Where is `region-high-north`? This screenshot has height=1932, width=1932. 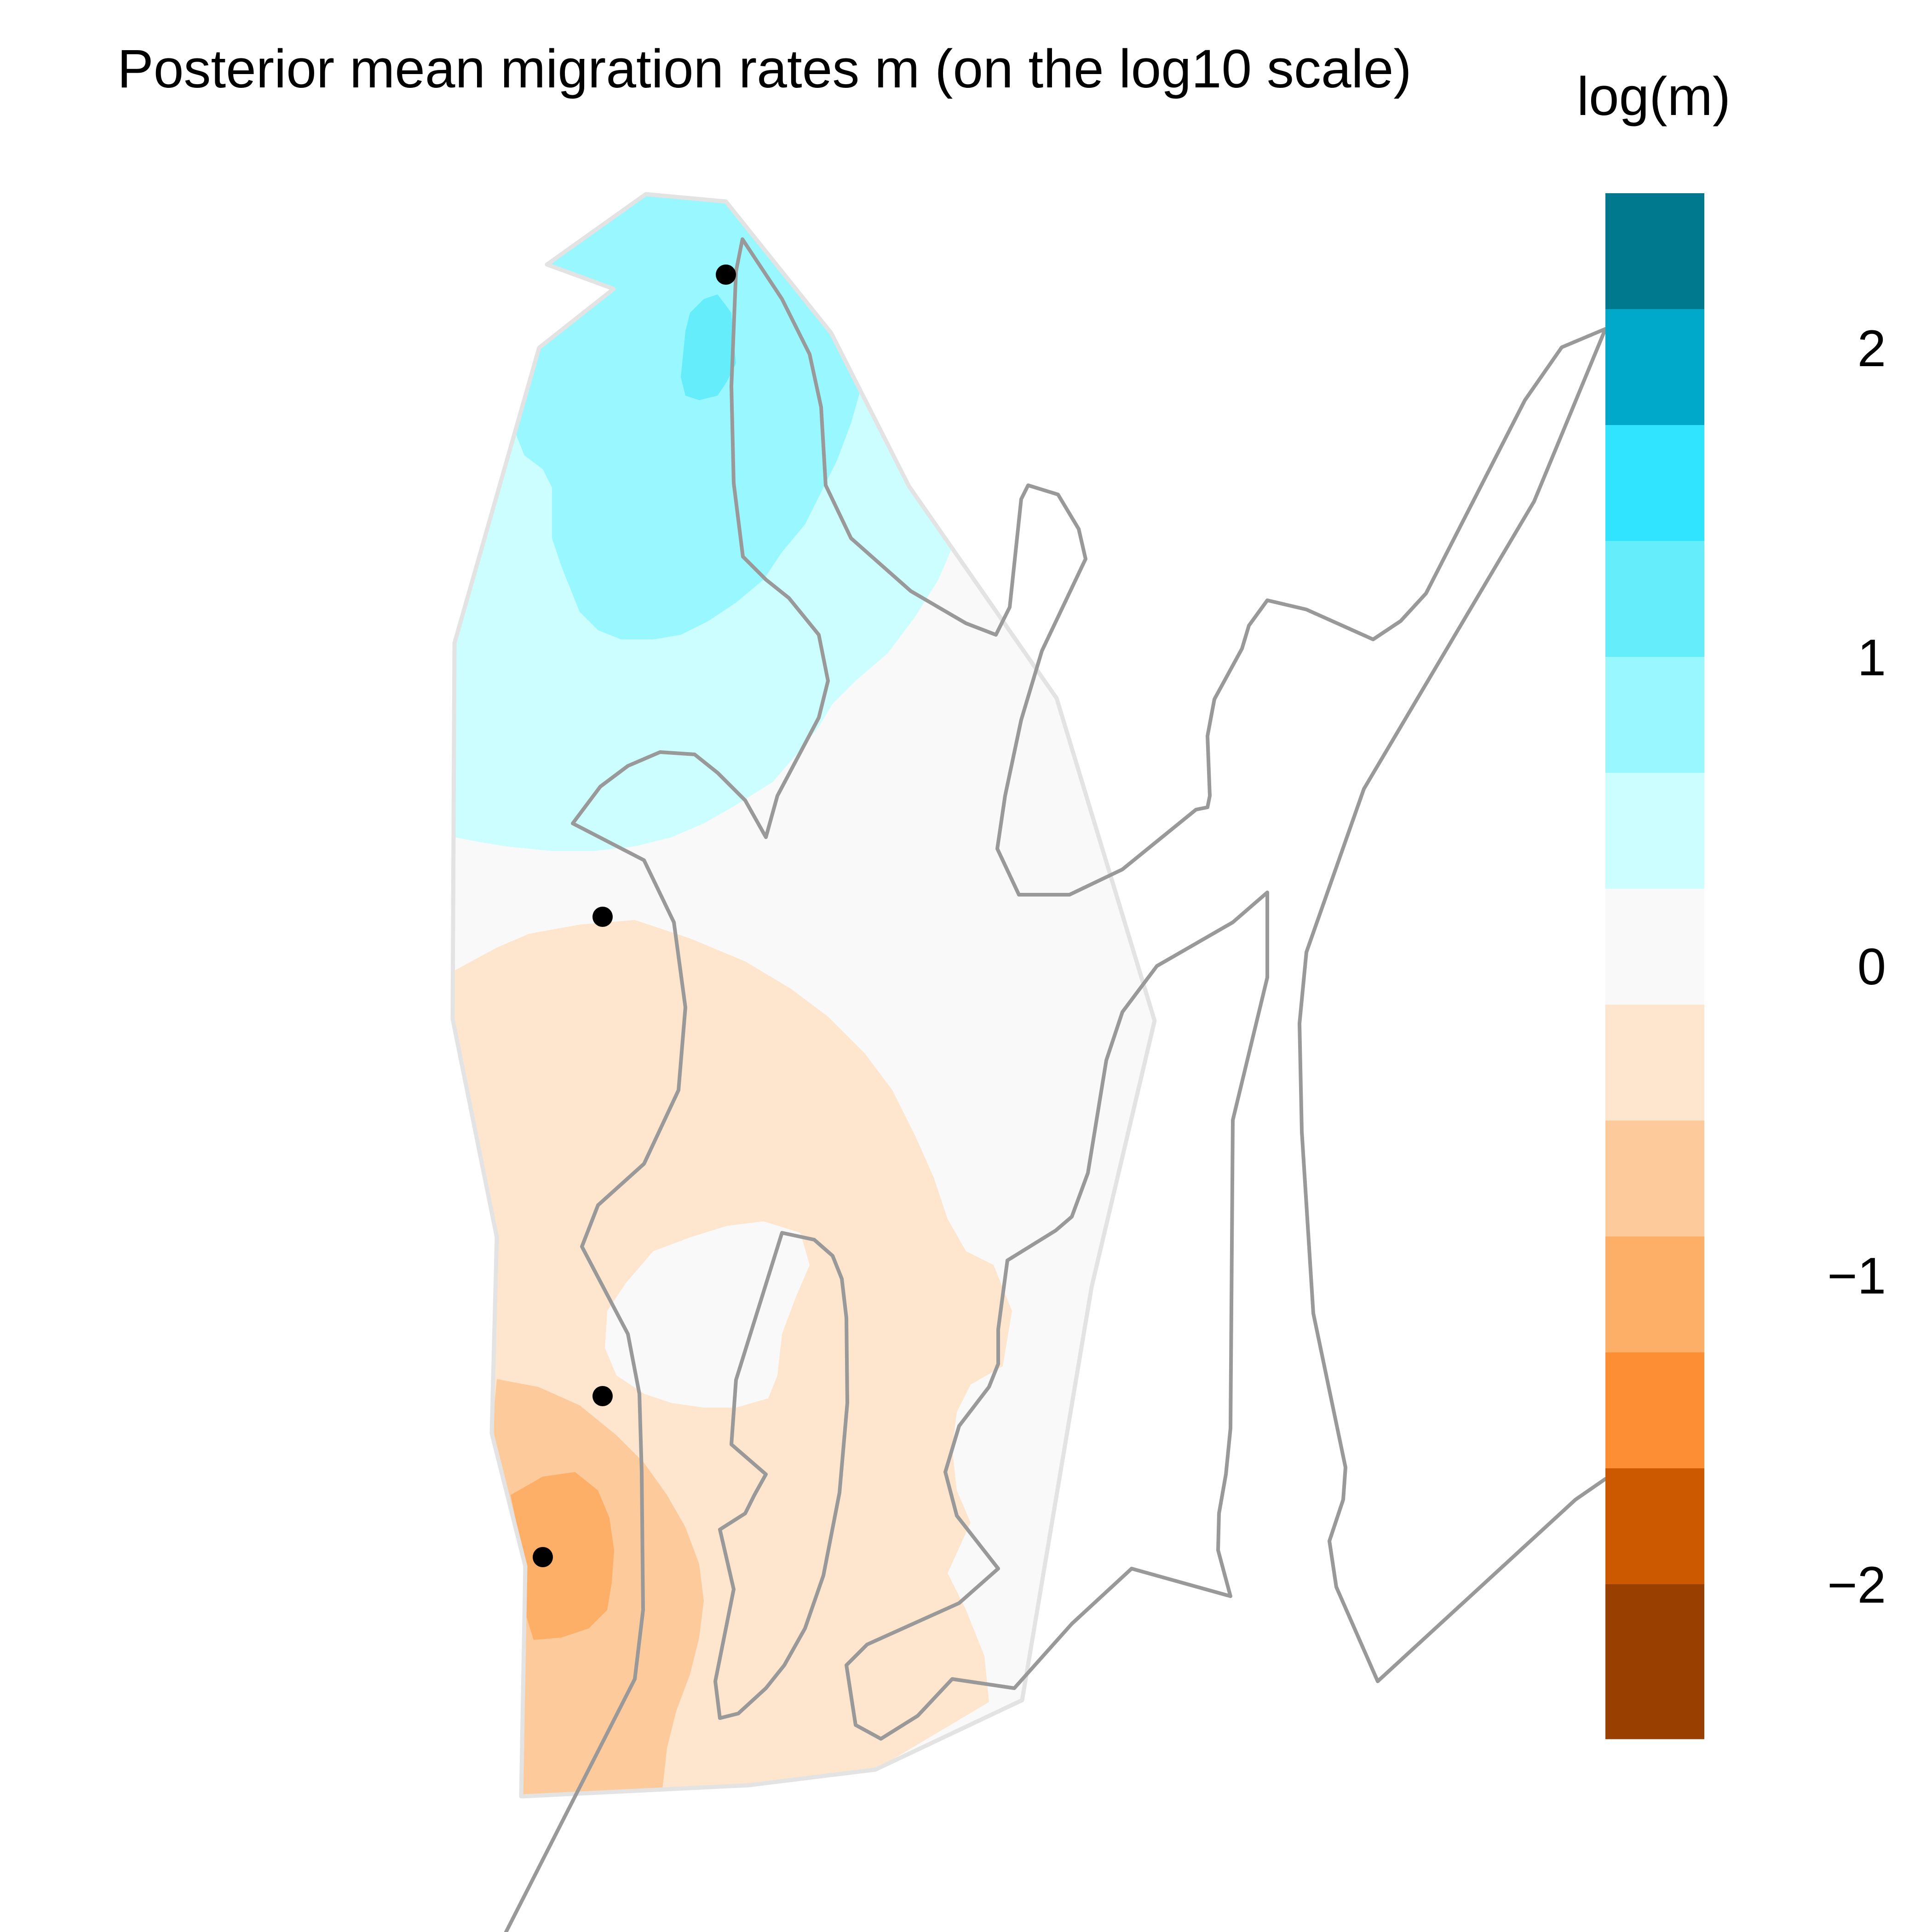 region-high-north is located at coordinates (708, 347).